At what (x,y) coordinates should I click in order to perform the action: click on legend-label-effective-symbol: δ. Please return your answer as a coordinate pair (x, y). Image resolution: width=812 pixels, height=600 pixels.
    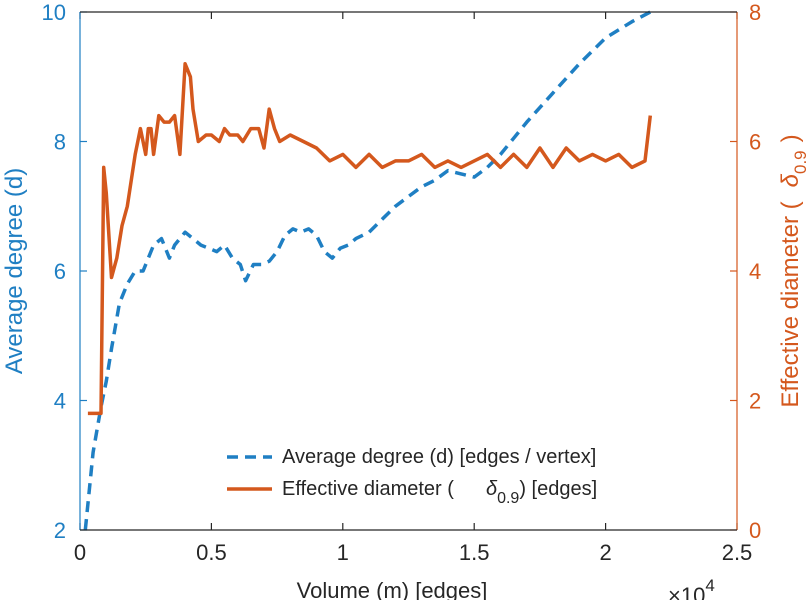
    Looking at the image, I should click on (492, 489).